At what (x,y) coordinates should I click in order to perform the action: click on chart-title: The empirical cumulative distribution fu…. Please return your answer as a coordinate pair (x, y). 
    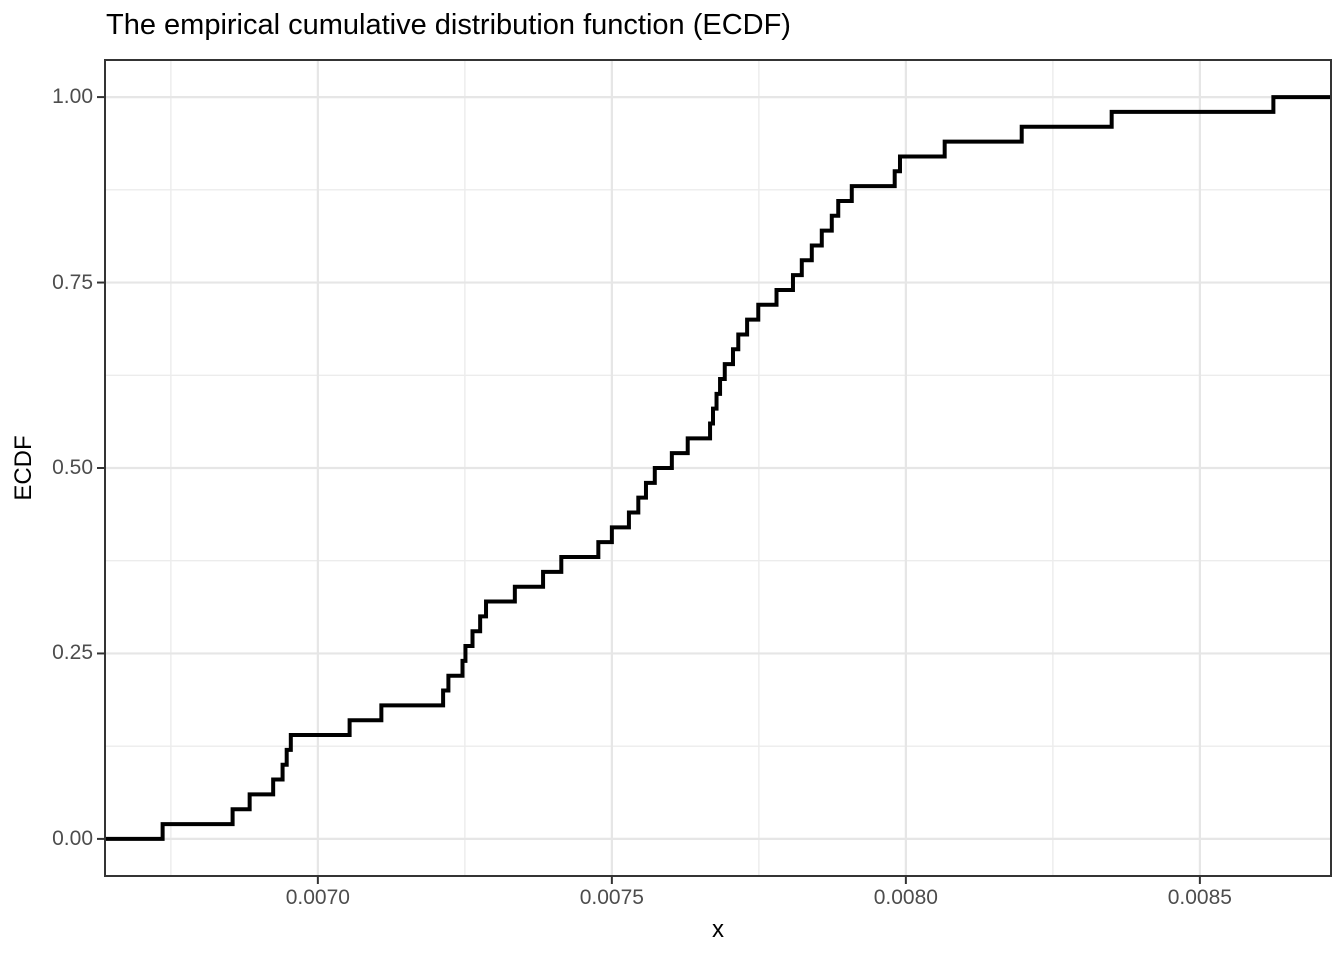
    Looking at the image, I should click on (448, 25).